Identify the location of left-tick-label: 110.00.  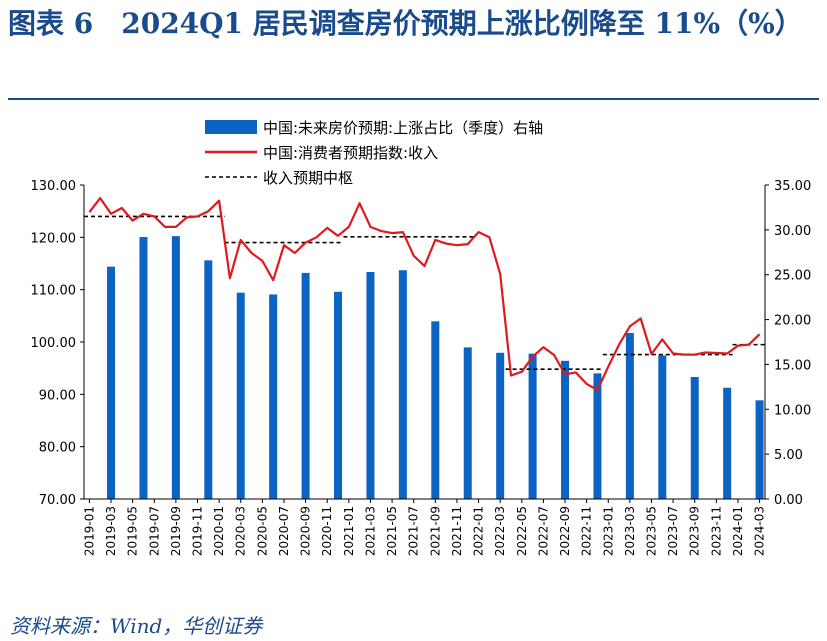
(54, 291).